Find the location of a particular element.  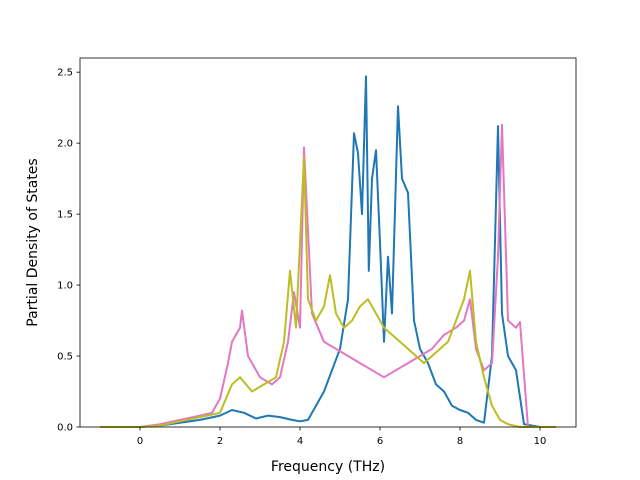

y-tick-label: 1.0 is located at coordinates (65, 286).